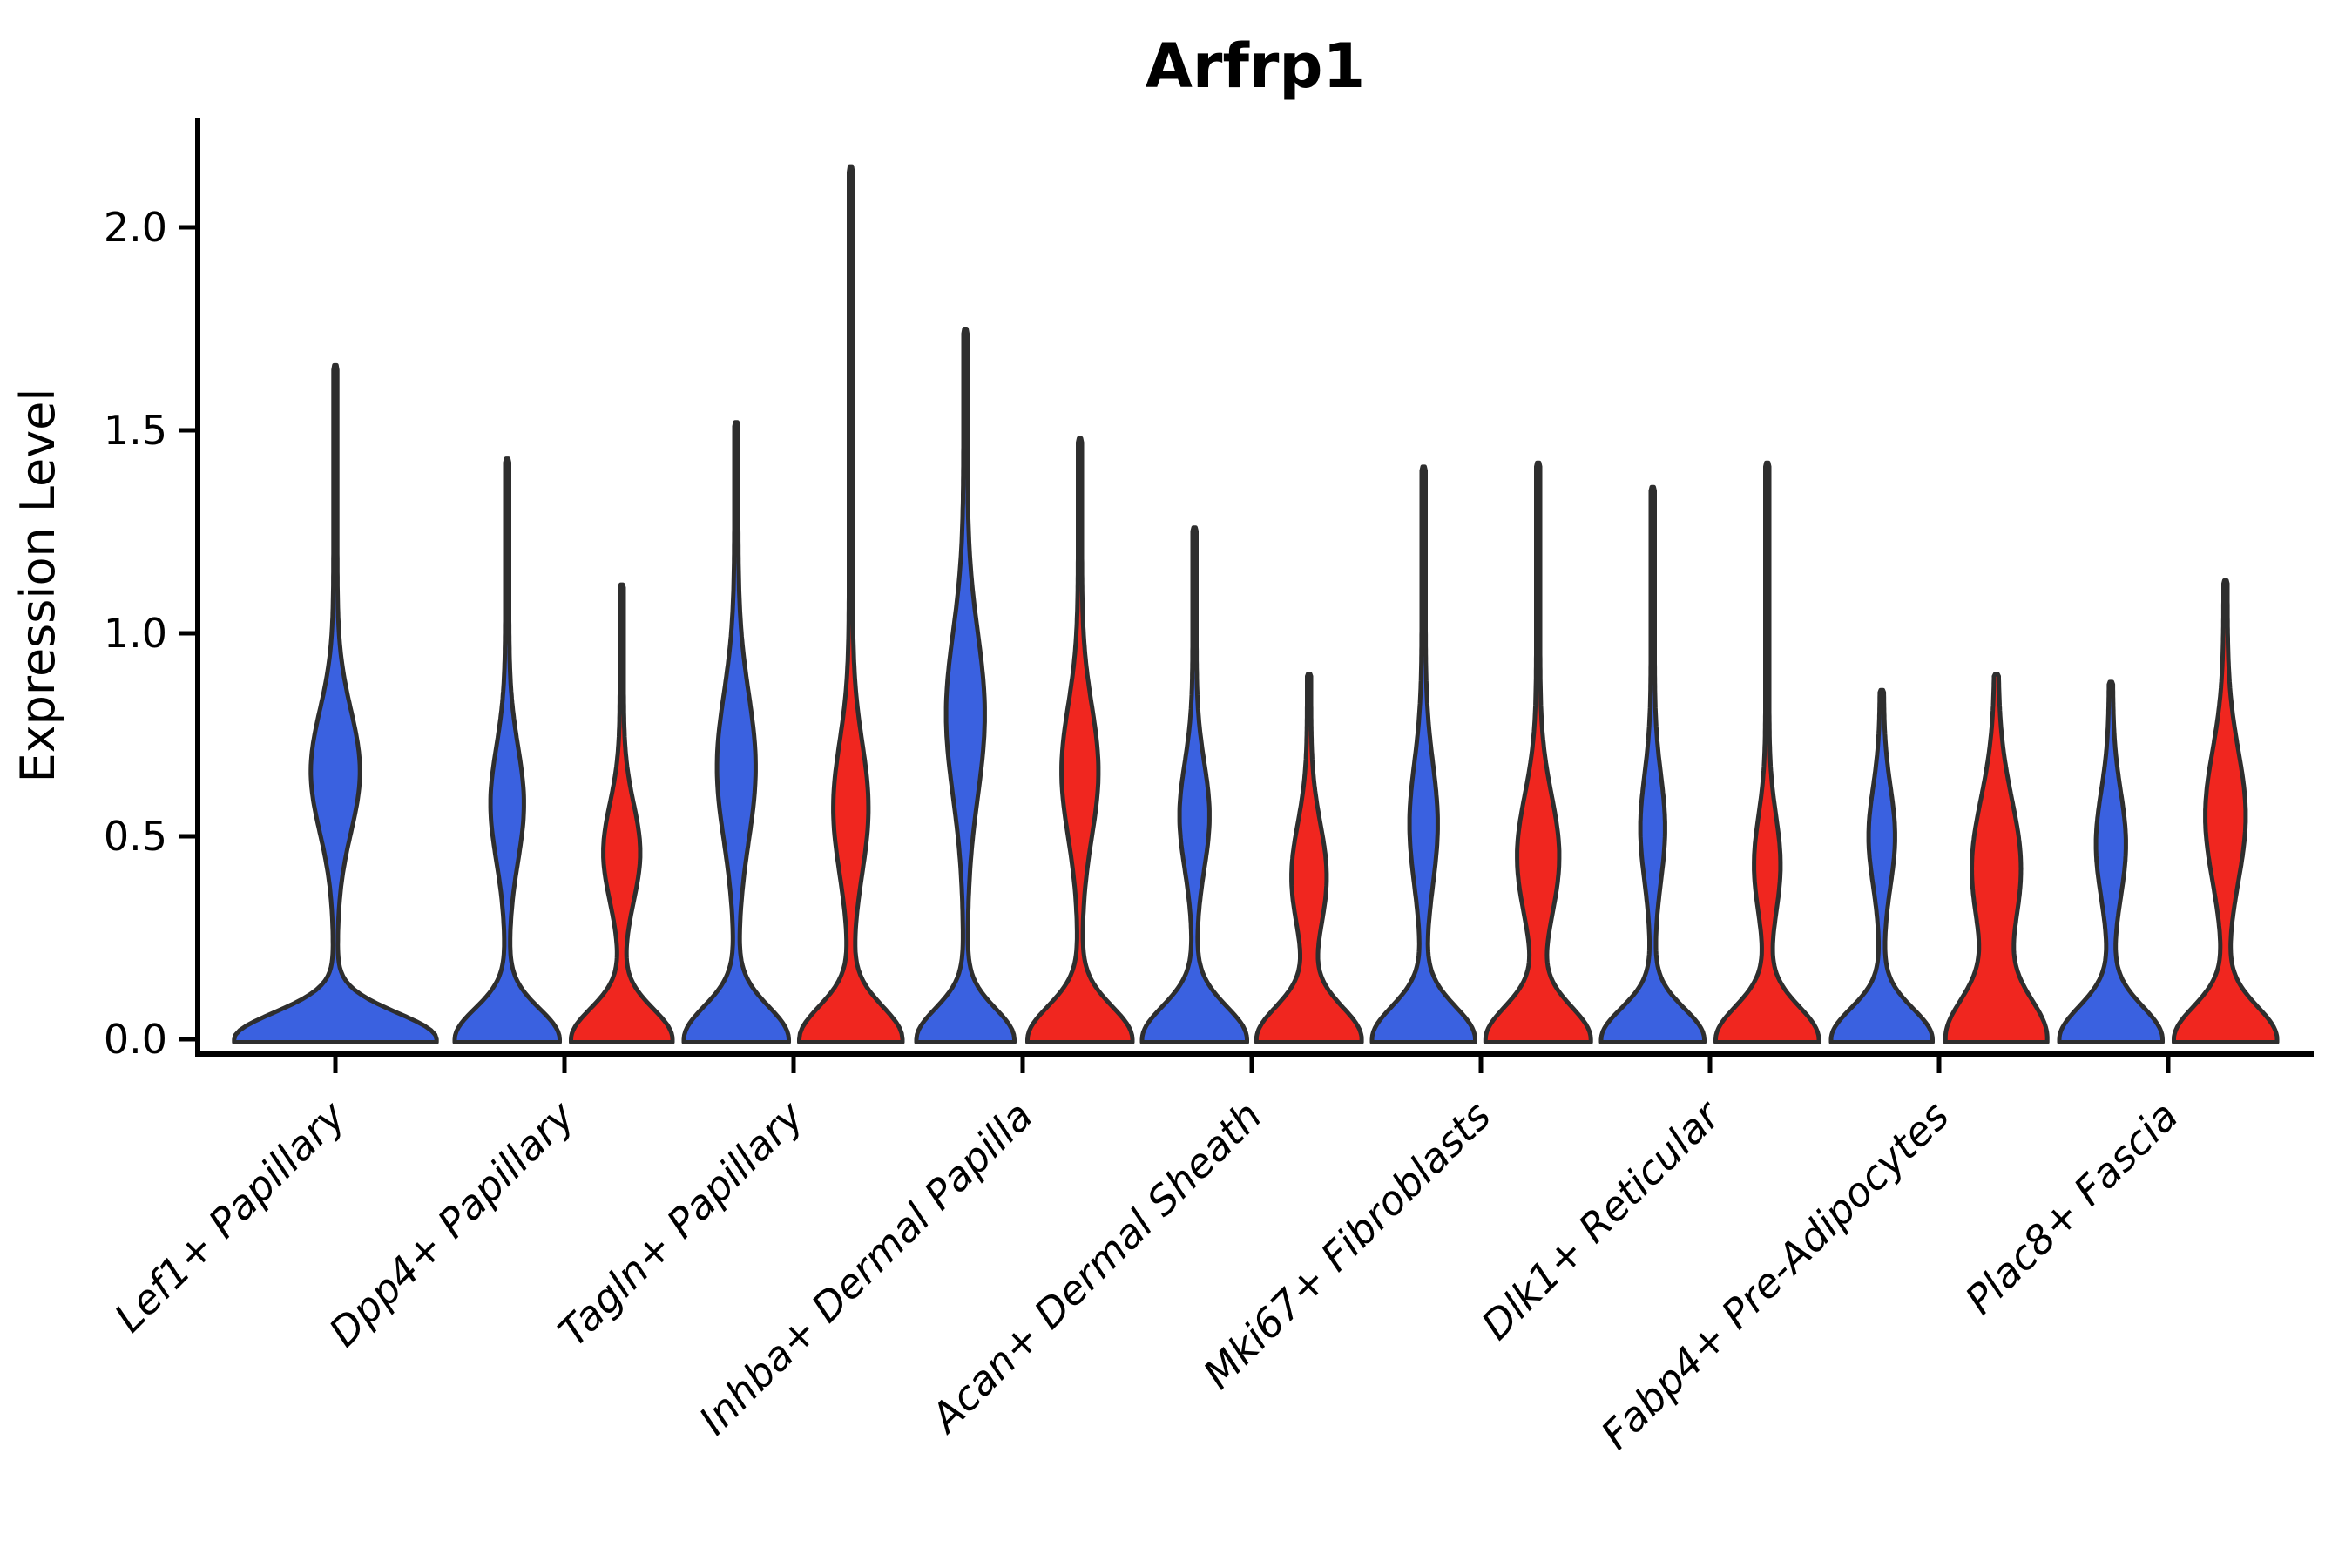  I want to click on violin-blue-inhba-dermal-papilla, so click(965, 685).